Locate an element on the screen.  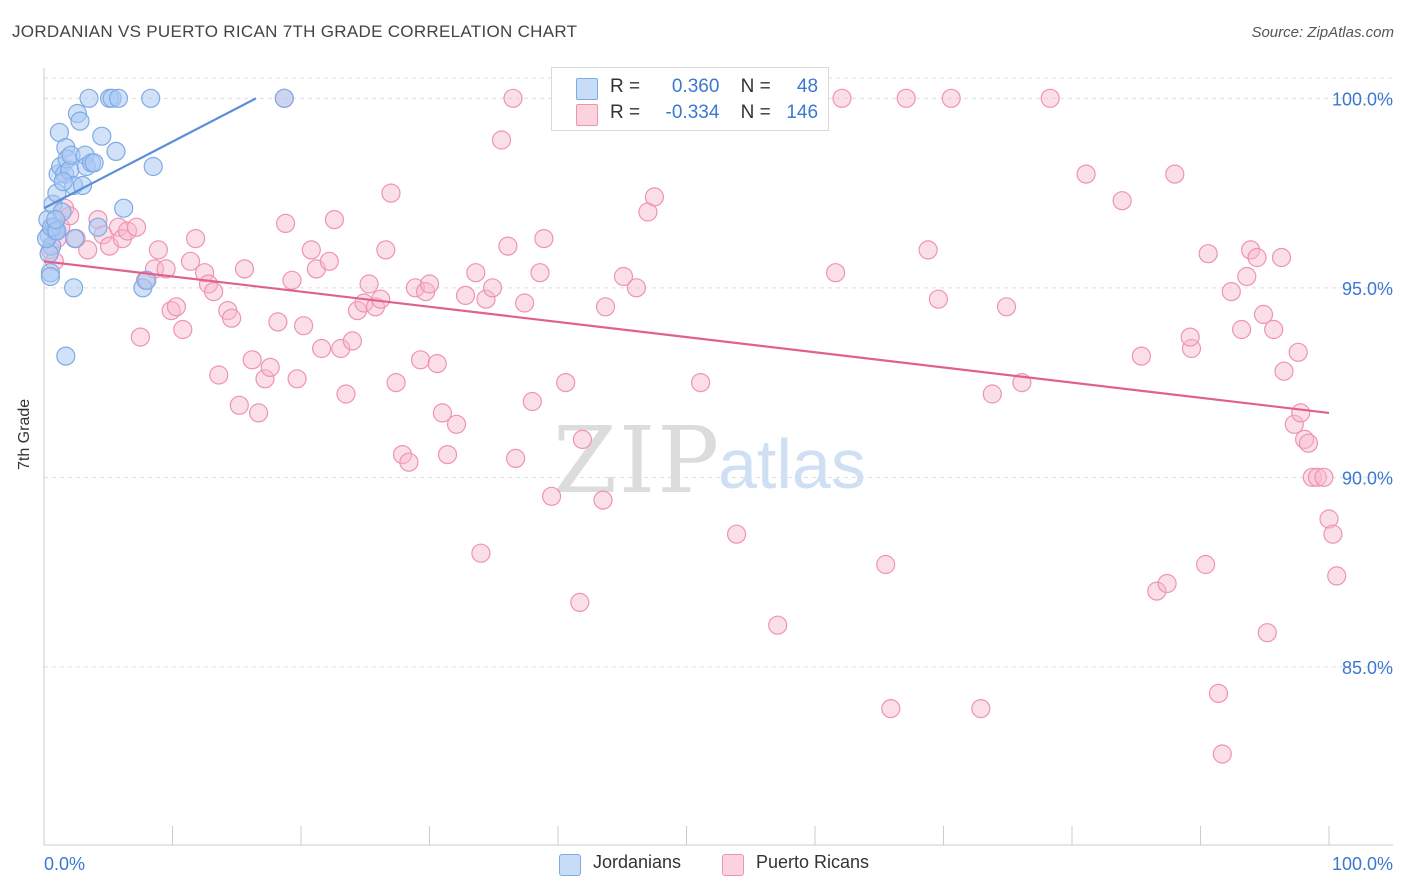
x-tick-label-min: 0.0% is located at coordinates (64, 864).